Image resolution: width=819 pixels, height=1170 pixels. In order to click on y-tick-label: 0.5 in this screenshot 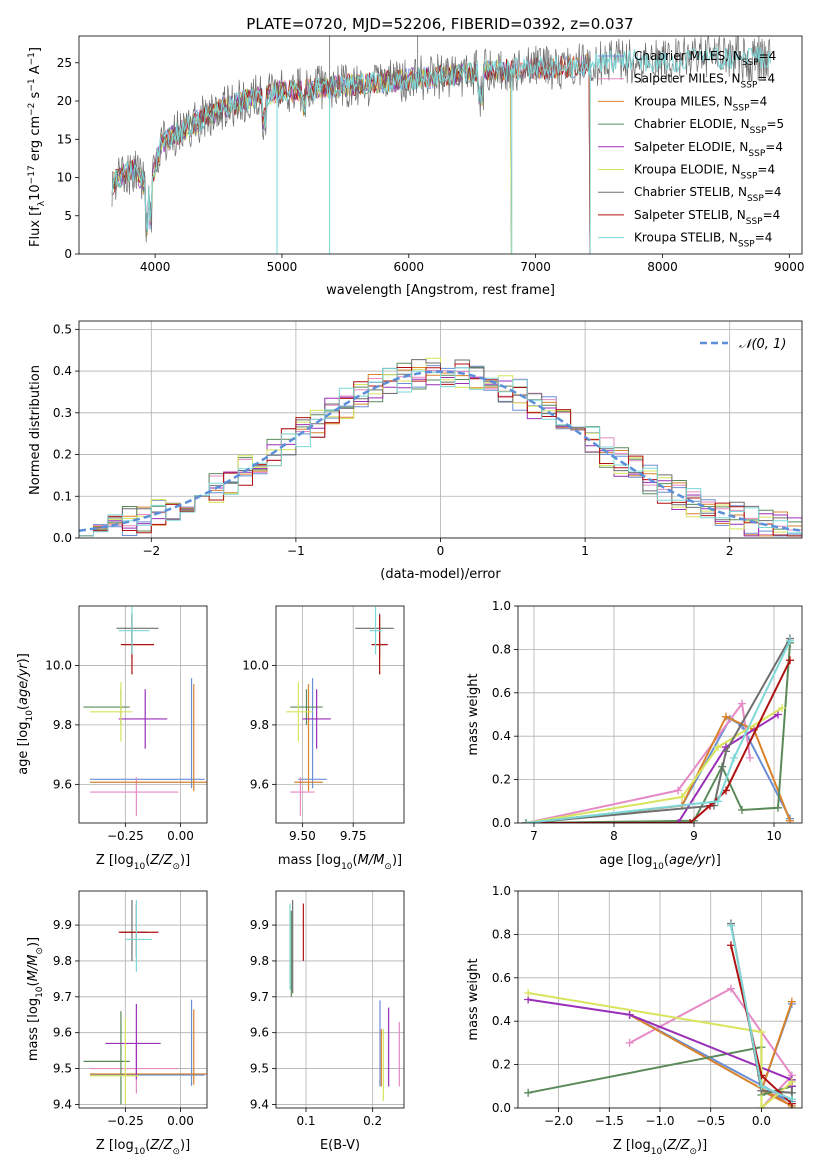, I will do `click(62, 329)`.